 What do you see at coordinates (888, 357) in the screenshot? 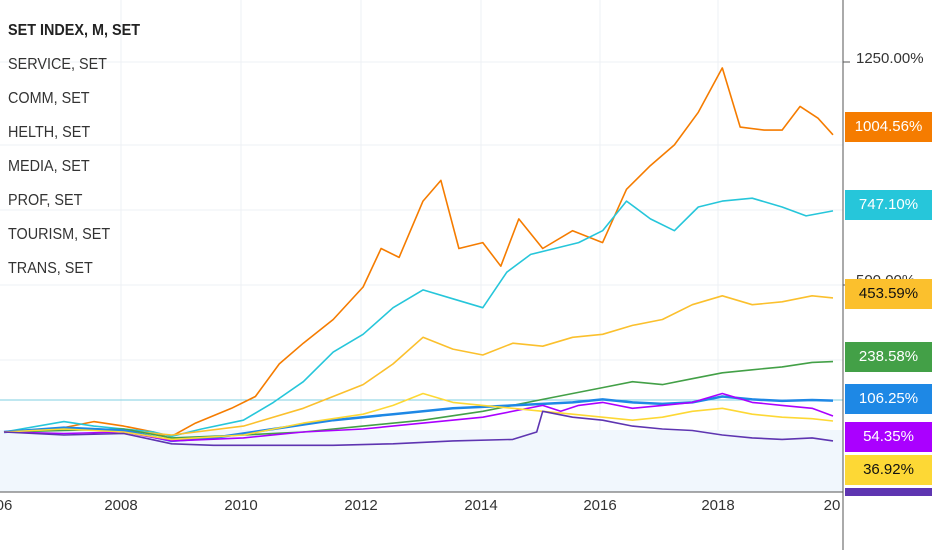
I see `last-value-tag: 238.58%` at bounding box center [888, 357].